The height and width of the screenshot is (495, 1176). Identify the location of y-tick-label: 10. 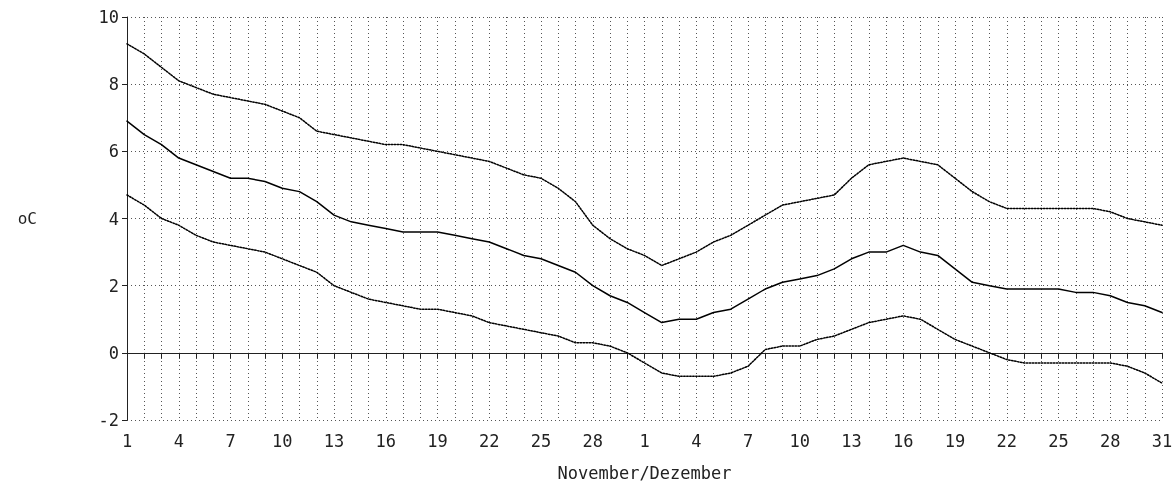
(108, 17).